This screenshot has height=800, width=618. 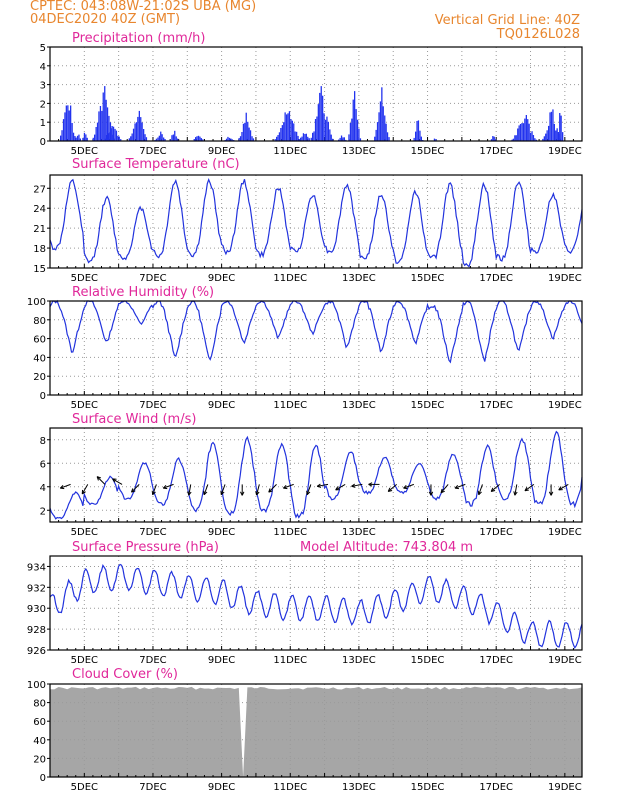 What do you see at coordinates (143, 292) in the screenshot?
I see `panel-title: Relative Humidity (%)` at bounding box center [143, 292].